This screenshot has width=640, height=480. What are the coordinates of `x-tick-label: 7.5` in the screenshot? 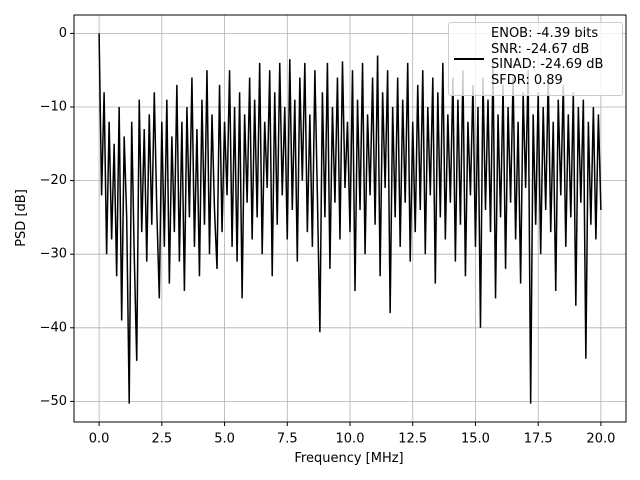 It's located at (287, 439).